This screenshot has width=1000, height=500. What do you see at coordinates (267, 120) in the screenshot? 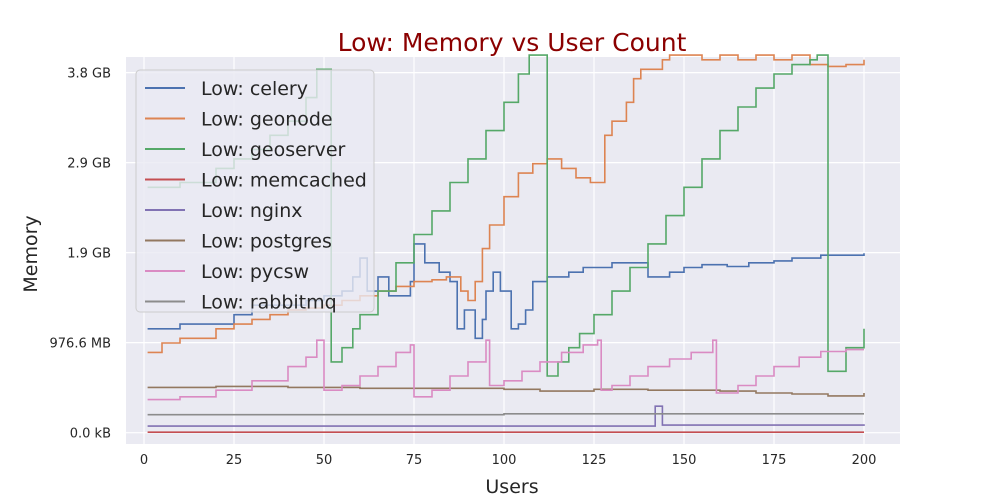
I see `legend-label-geonode: Low: geonode` at bounding box center [267, 120].